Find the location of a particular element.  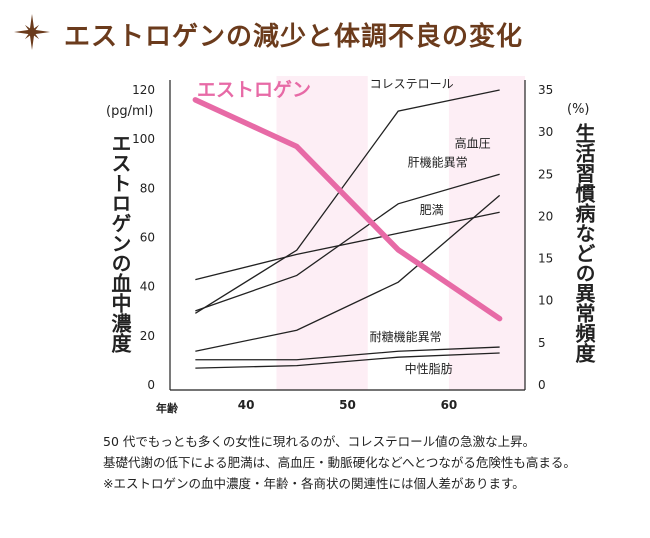

note-line-3: ※エストロゲンの血中濃度・年齢・各商状の関連性には個人差があります。 is located at coordinates (314, 483).